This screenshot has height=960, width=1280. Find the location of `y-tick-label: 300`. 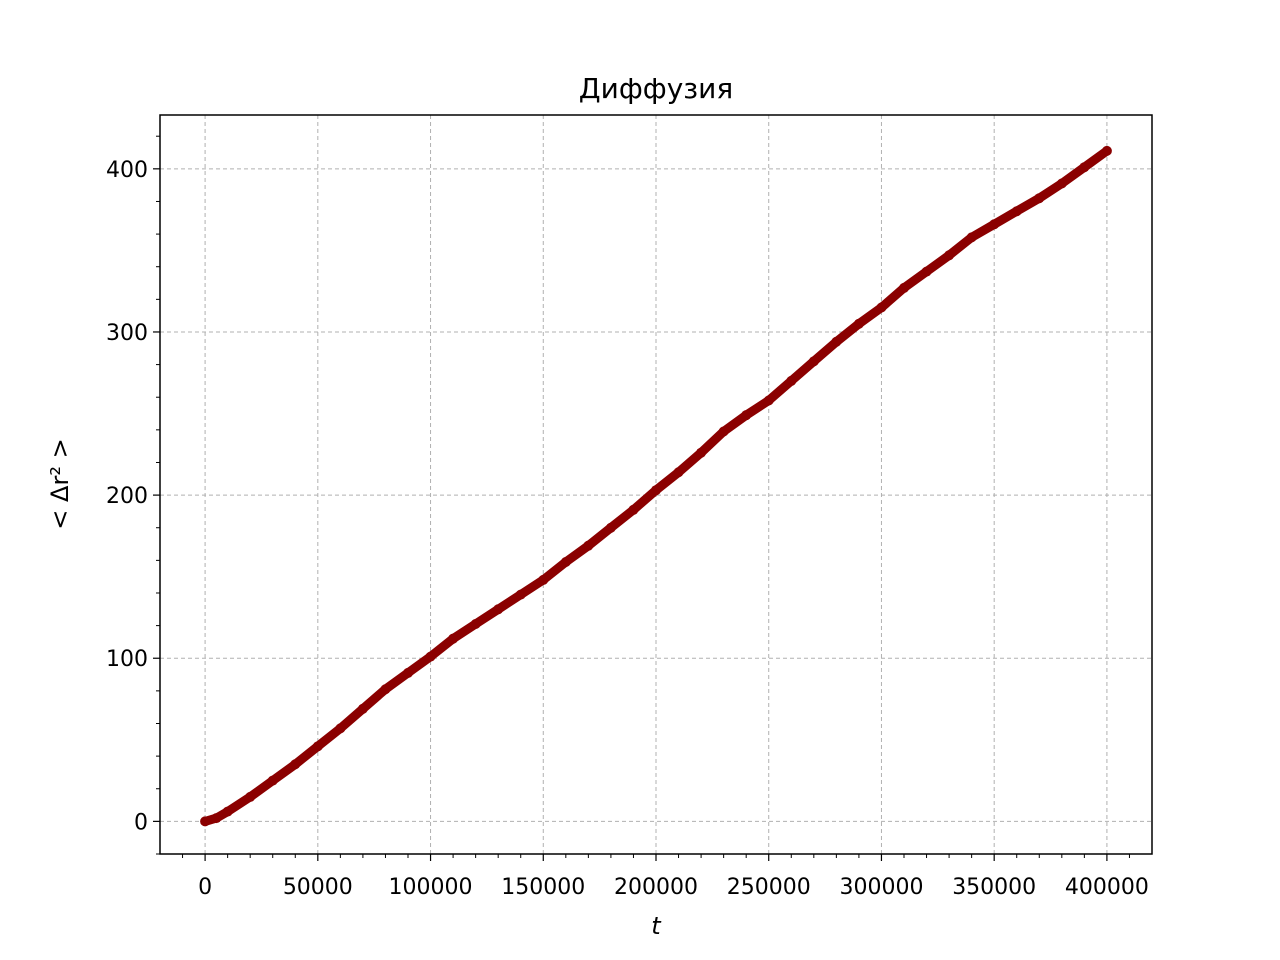

y-tick-label: 300 is located at coordinates (127, 333).